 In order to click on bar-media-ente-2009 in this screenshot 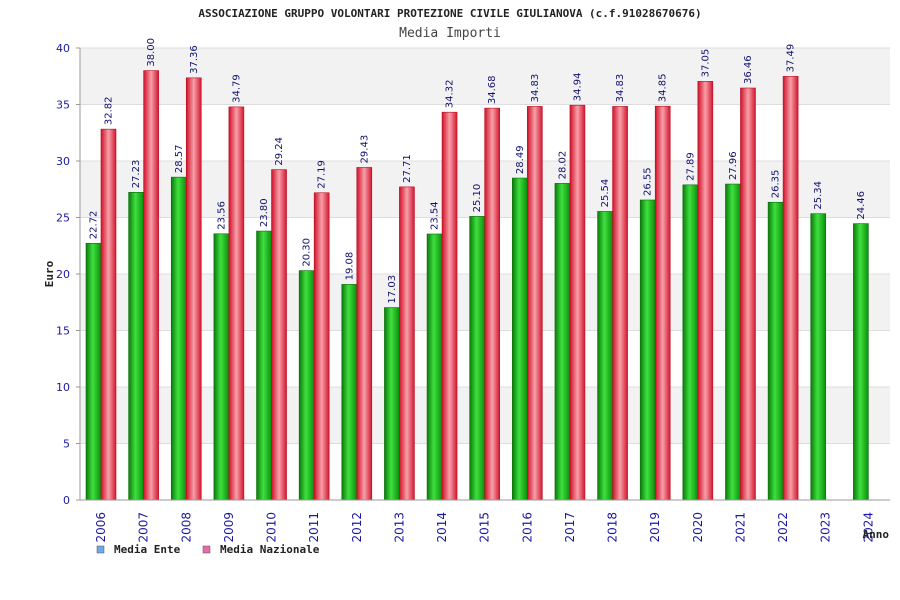, I will do `click(221, 367)`.